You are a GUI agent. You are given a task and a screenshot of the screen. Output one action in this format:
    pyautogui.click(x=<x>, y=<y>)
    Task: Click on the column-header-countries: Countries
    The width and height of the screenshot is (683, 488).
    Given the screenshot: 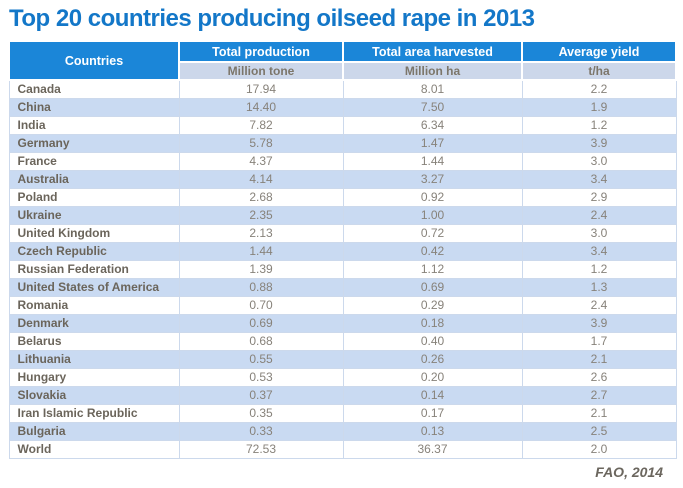 What is the action you would take?
    pyautogui.click(x=94, y=60)
    